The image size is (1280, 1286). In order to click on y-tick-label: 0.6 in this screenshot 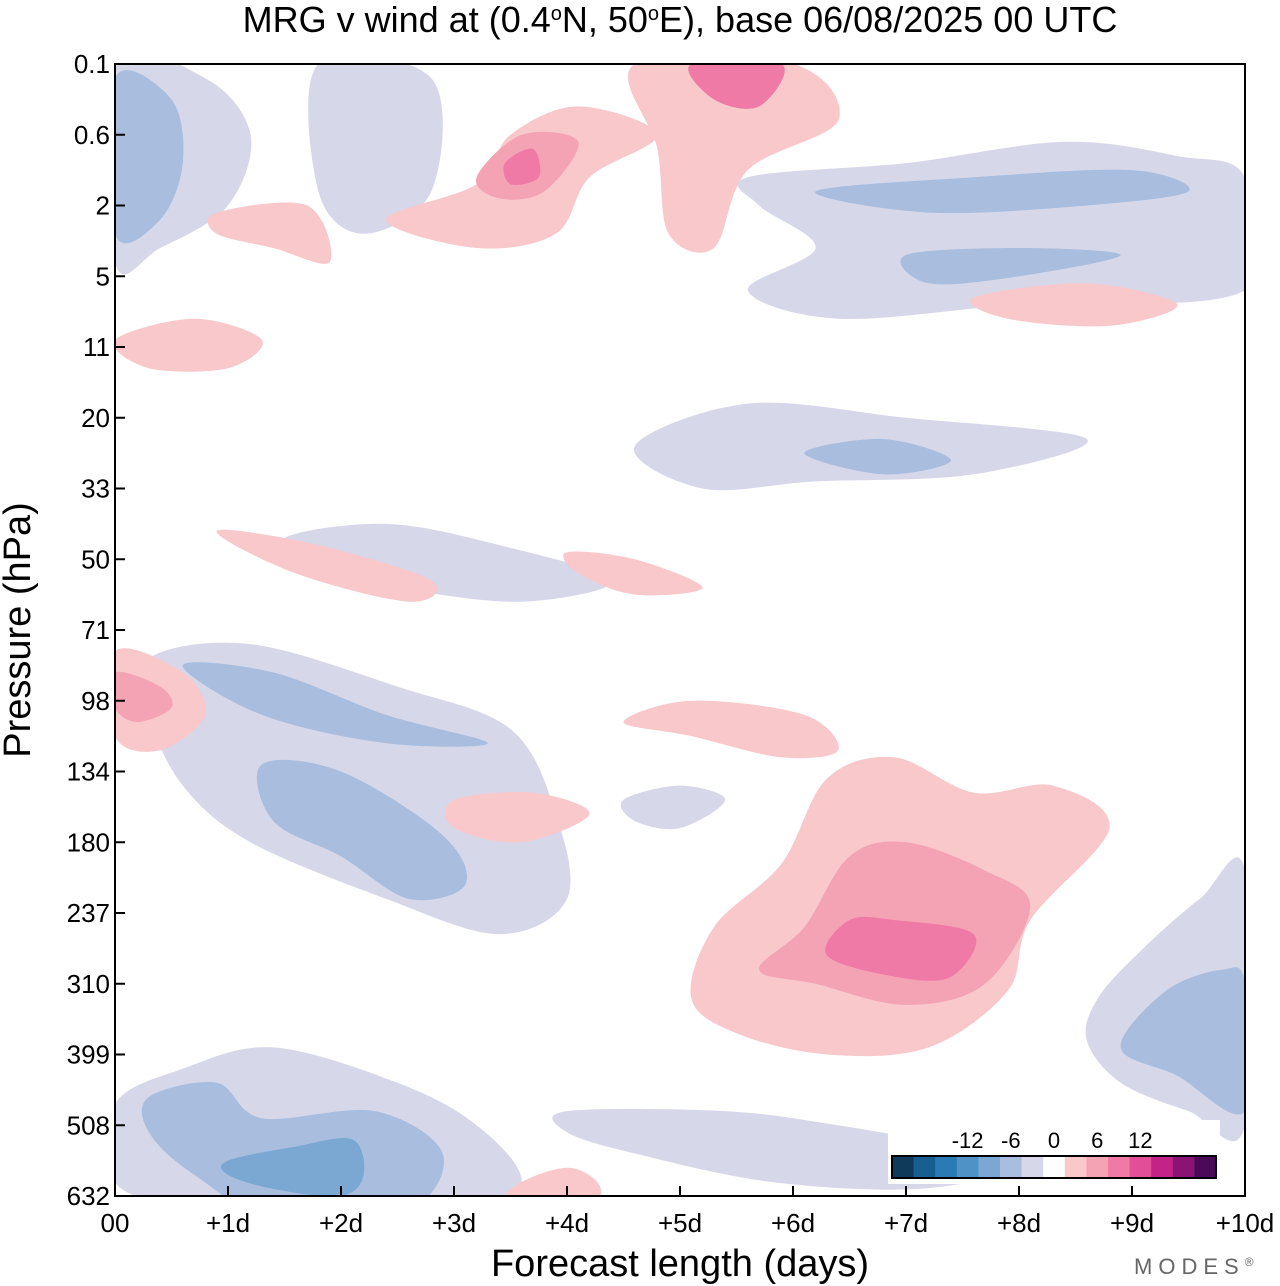, I will do `click(92, 135)`.